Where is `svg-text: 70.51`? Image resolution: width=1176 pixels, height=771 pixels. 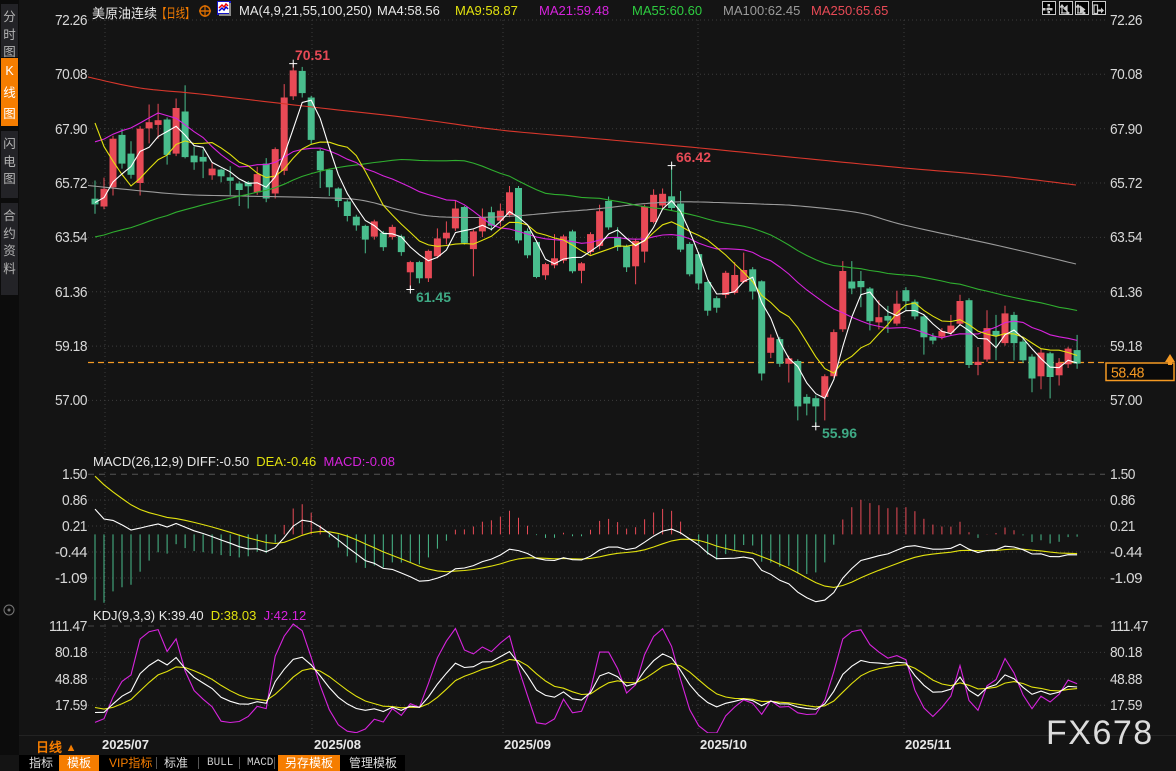 svg-text: 70.51 is located at coordinates (312, 55).